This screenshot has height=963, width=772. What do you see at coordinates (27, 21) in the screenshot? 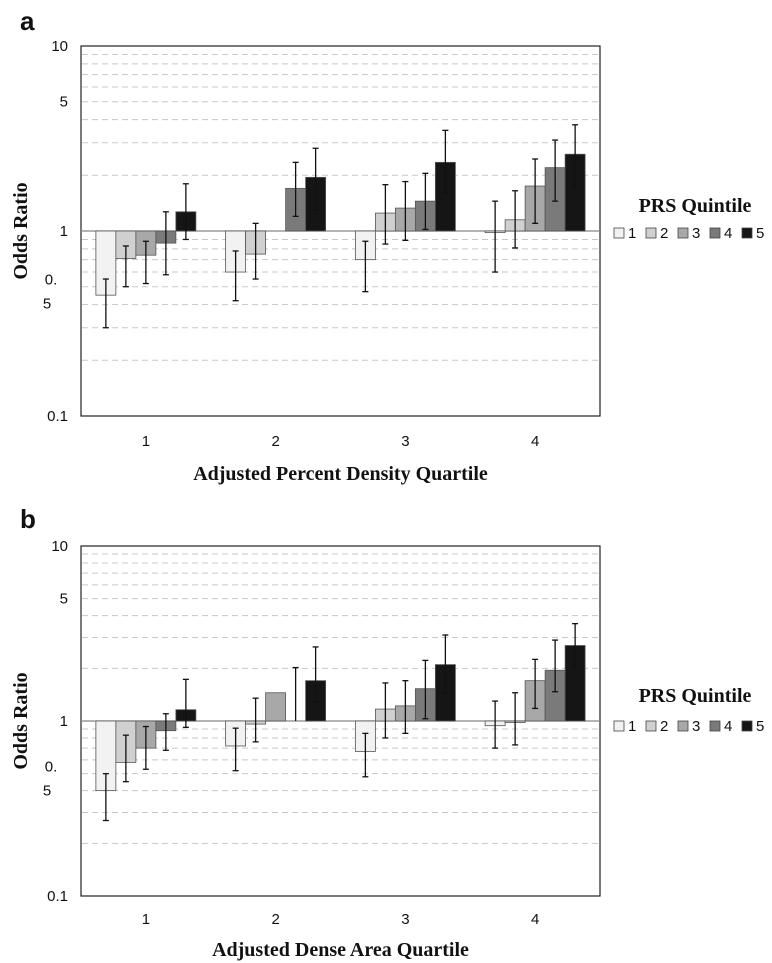
I see `panel-letter: a` at bounding box center [27, 21].